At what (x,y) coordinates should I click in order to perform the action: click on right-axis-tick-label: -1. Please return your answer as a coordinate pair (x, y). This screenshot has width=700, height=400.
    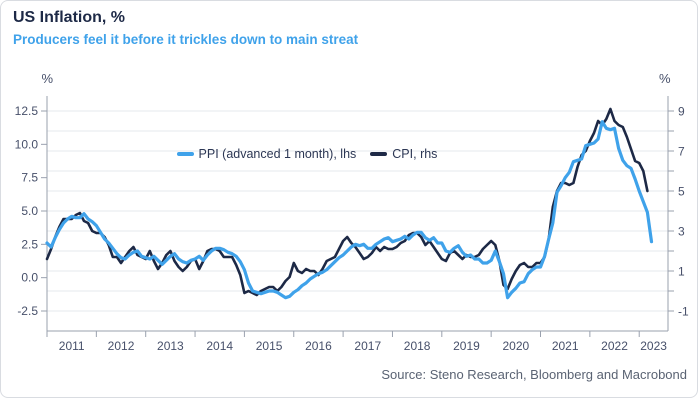
    Looking at the image, I should click on (683, 312).